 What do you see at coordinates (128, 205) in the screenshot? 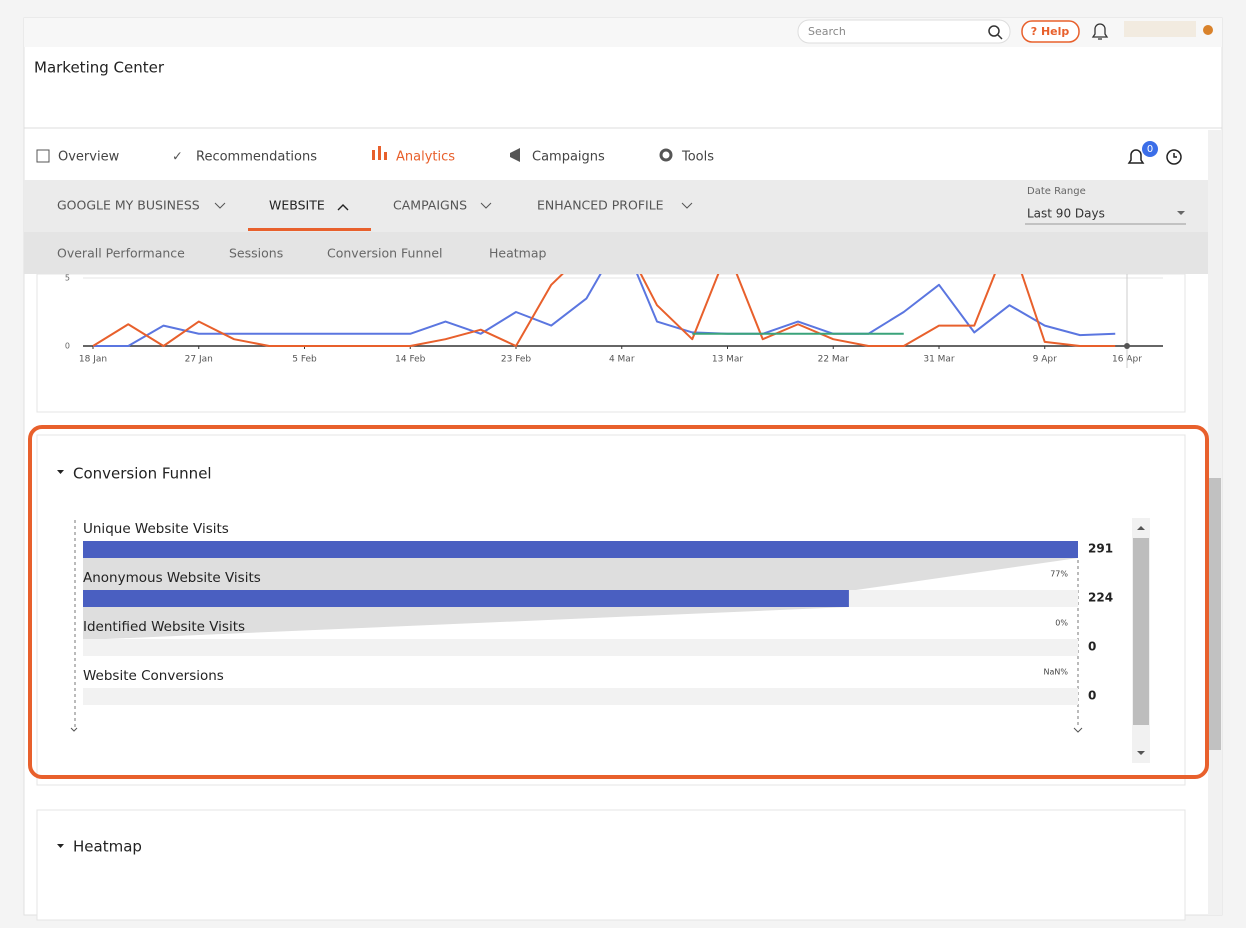
I see `subnav-tab: GOOGLE MY BUSINESS` at bounding box center [128, 205].